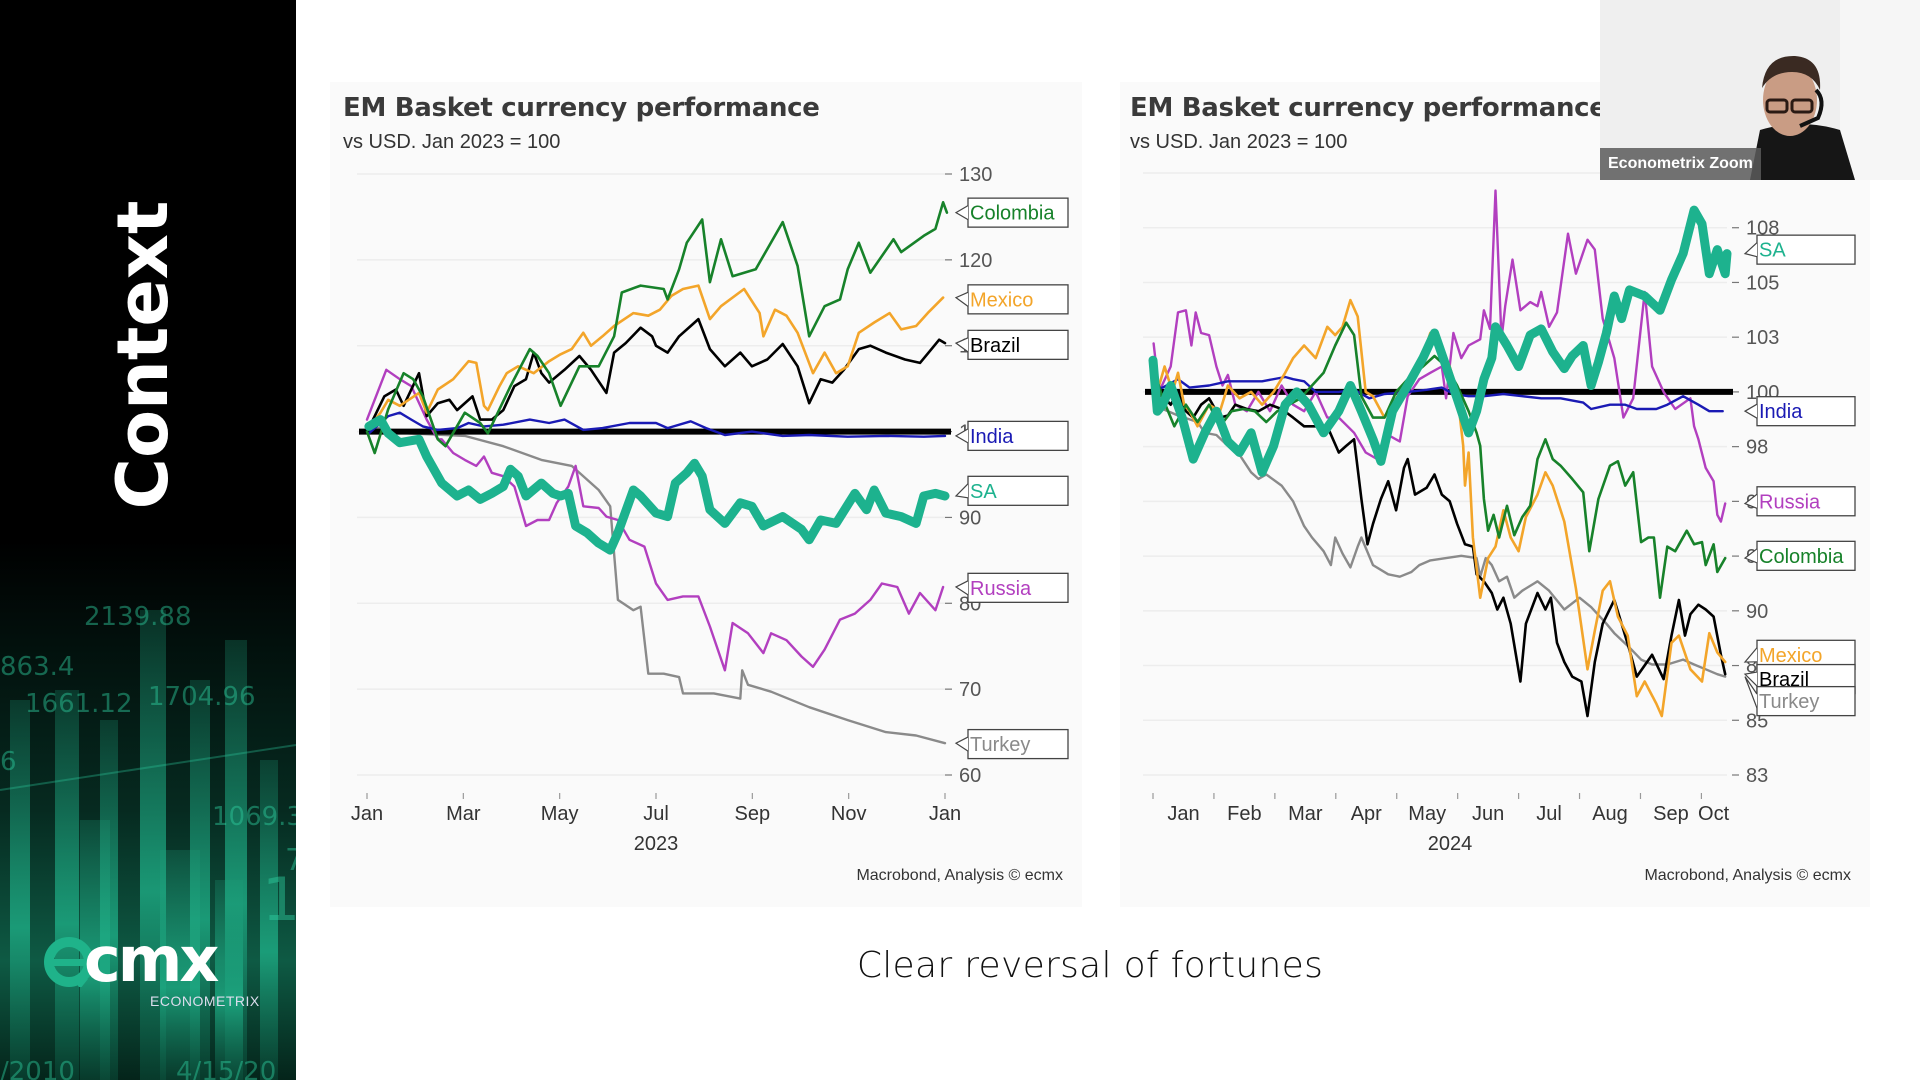 The width and height of the screenshot is (1920, 1080). Describe the element at coordinates (1714, 814) in the screenshot. I see `x-tick-label: Oct` at that location.